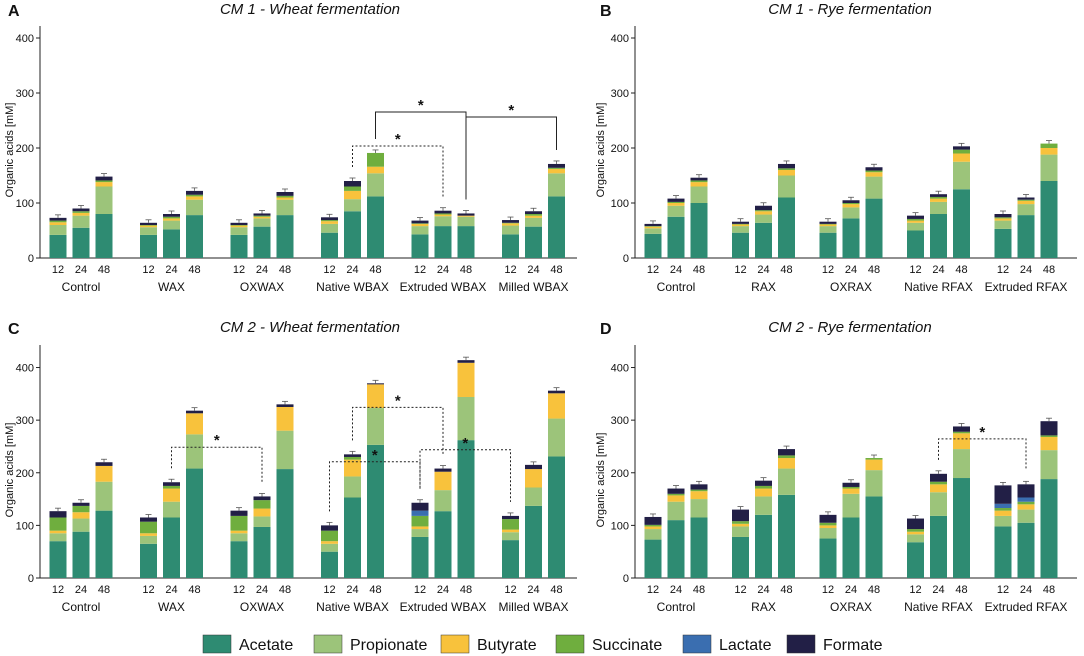  Describe the element at coordinates (763, 287) in the screenshot. I see `group-label: RAX` at that location.